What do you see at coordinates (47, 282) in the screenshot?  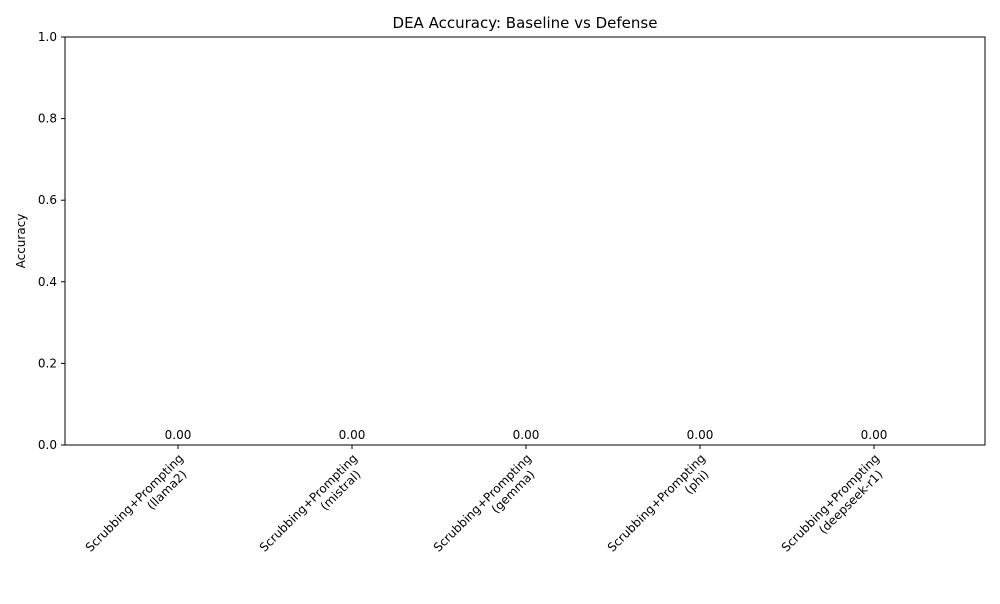 I see `y-tick-label: 0.4` at bounding box center [47, 282].